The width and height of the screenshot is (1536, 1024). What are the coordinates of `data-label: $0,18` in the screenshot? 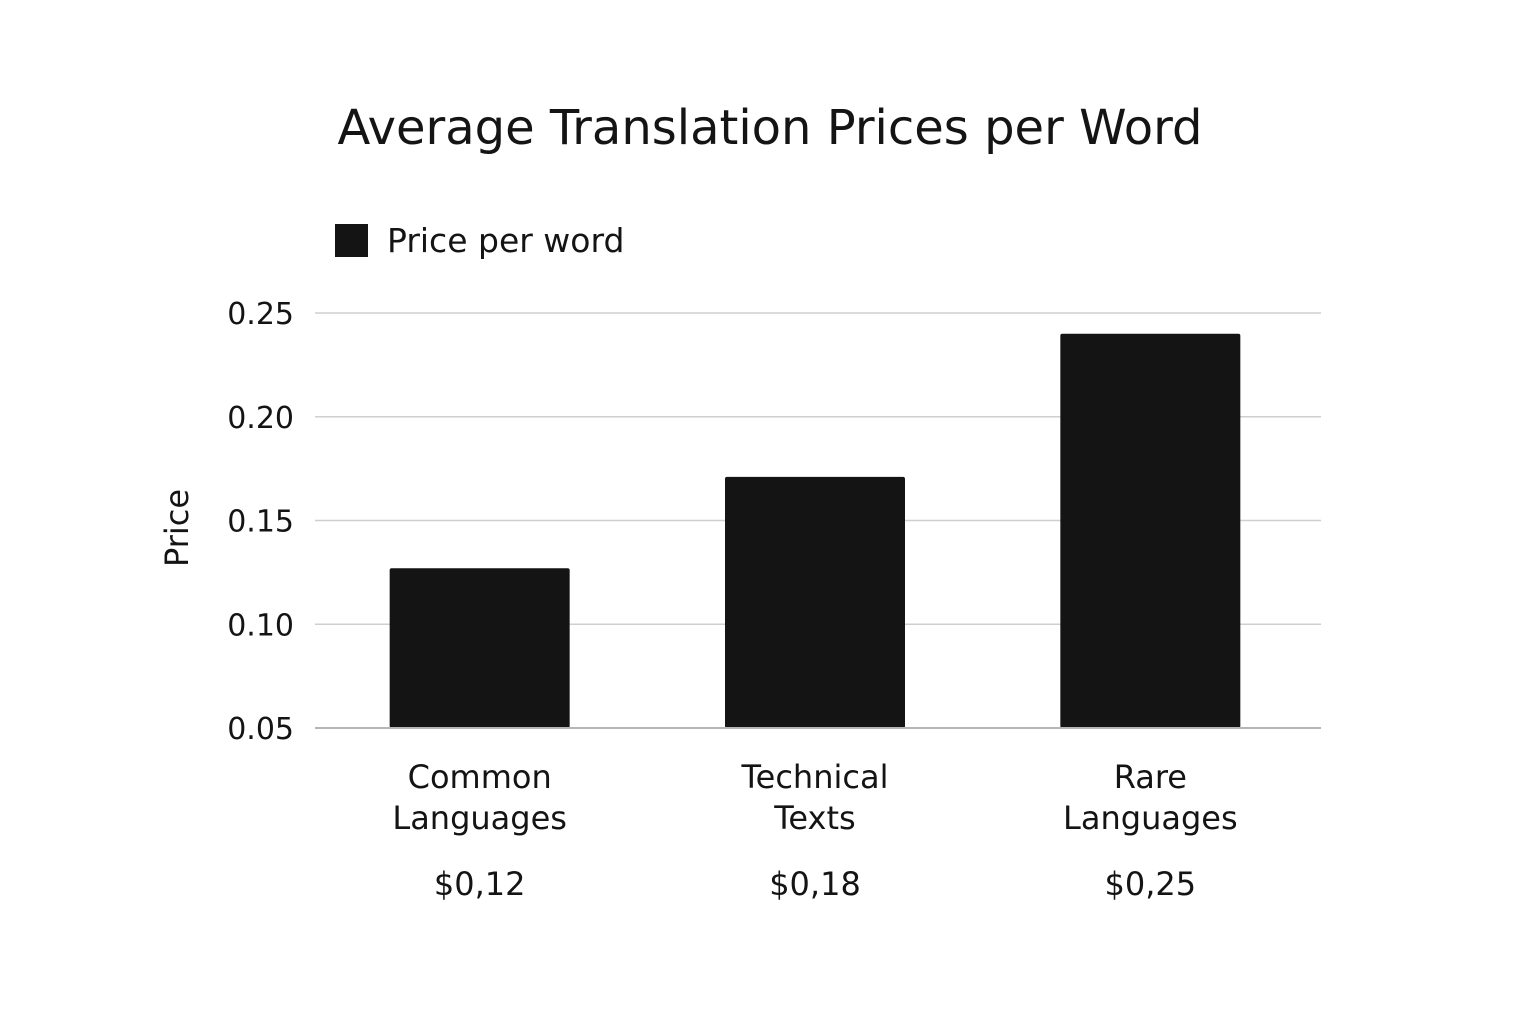 It's located at (815, 884).